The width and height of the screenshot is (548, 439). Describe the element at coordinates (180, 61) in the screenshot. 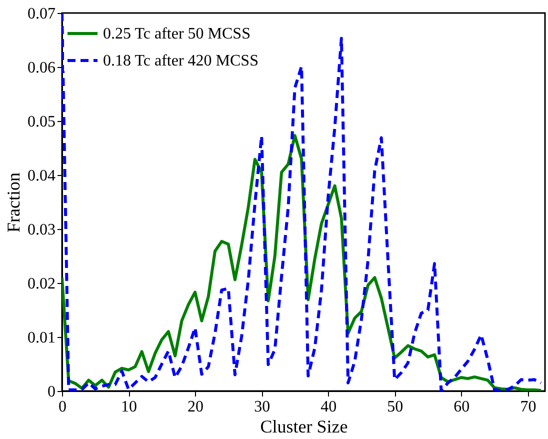

I see `legend-label: 0.18 Tc after 420 MCSS` at that location.